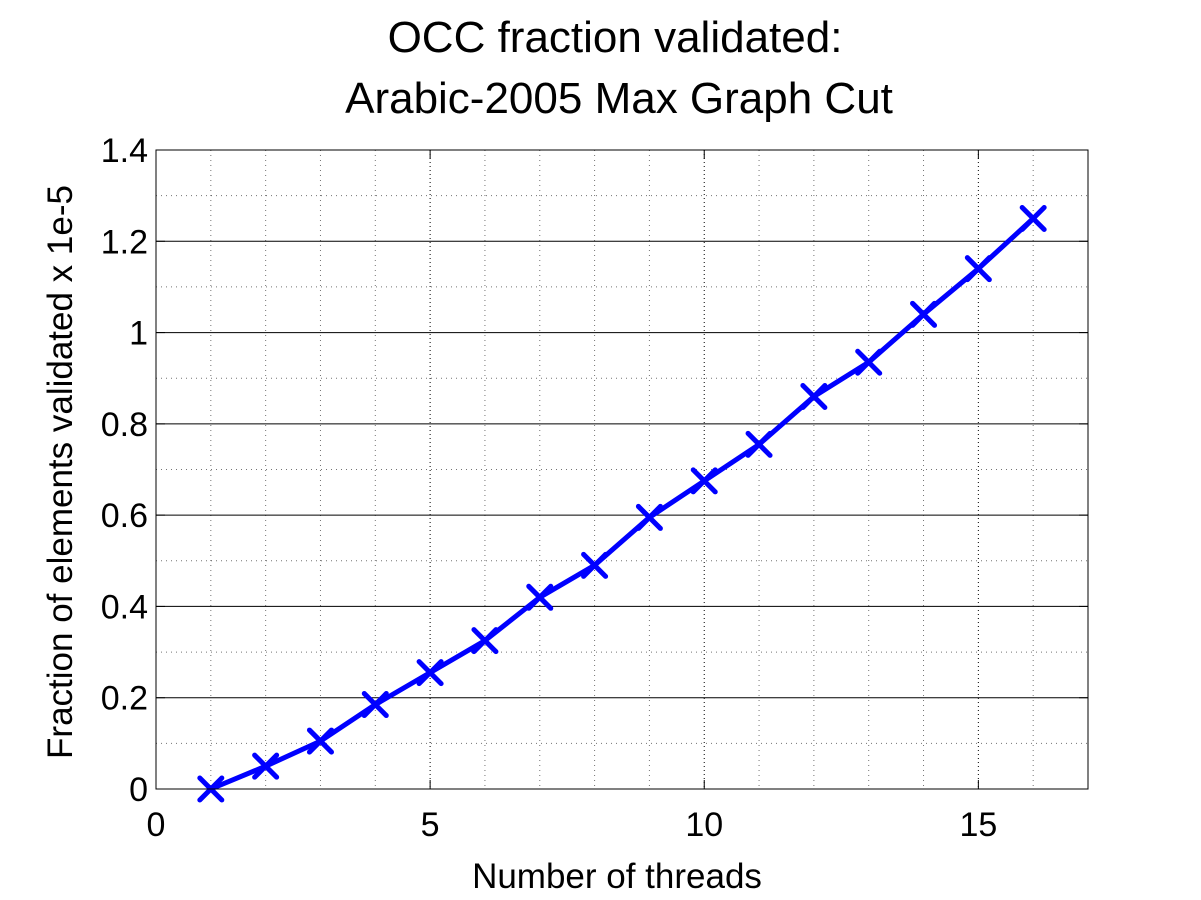  I want to click on y-tick-label: 1, so click(138, 334).